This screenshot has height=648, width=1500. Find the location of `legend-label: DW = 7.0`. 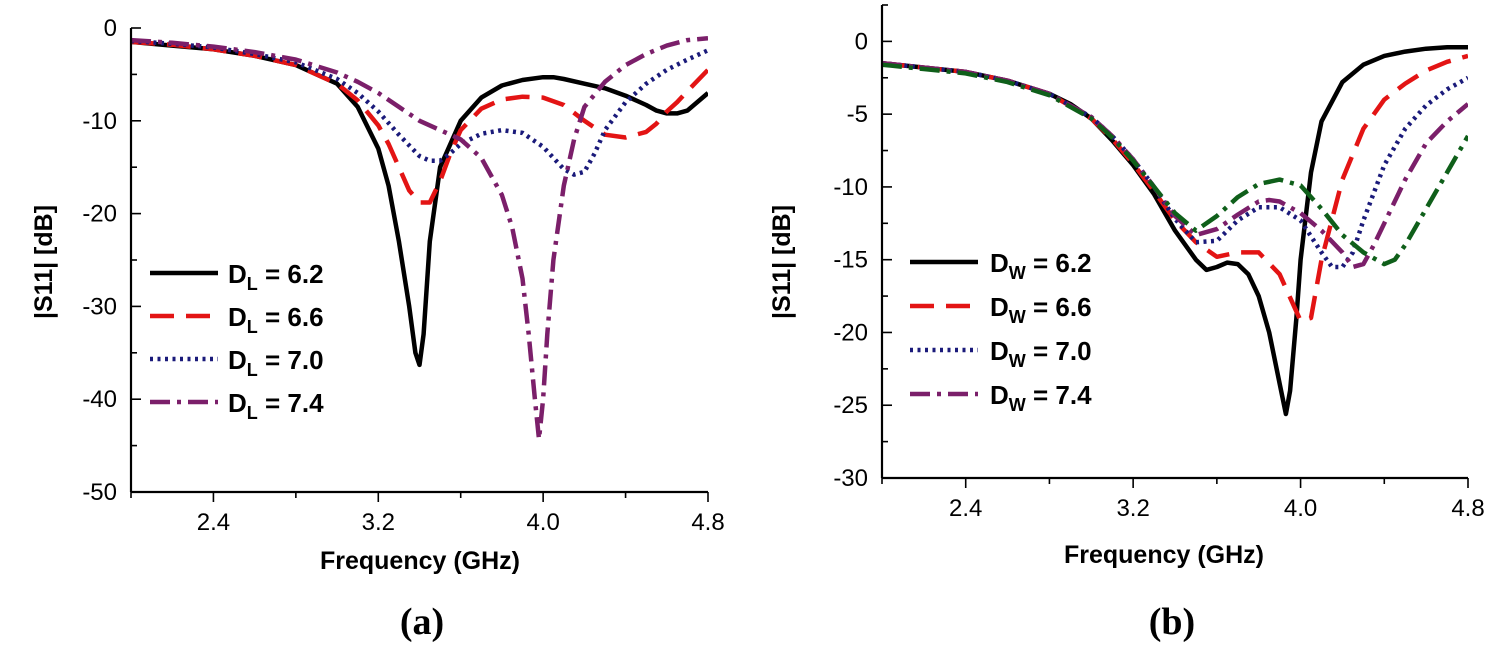

legend-label: DW = 7.0 is located at coordinates (1041, 353).